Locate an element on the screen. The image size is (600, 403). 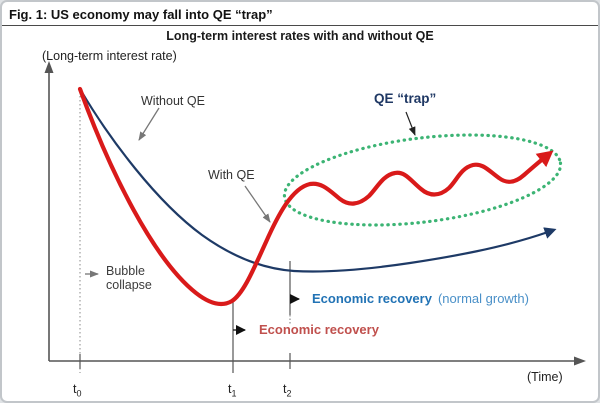
economic-recovery-without-qe-label: Economic recovery (normal growth) is located at coordinates (420, 298).